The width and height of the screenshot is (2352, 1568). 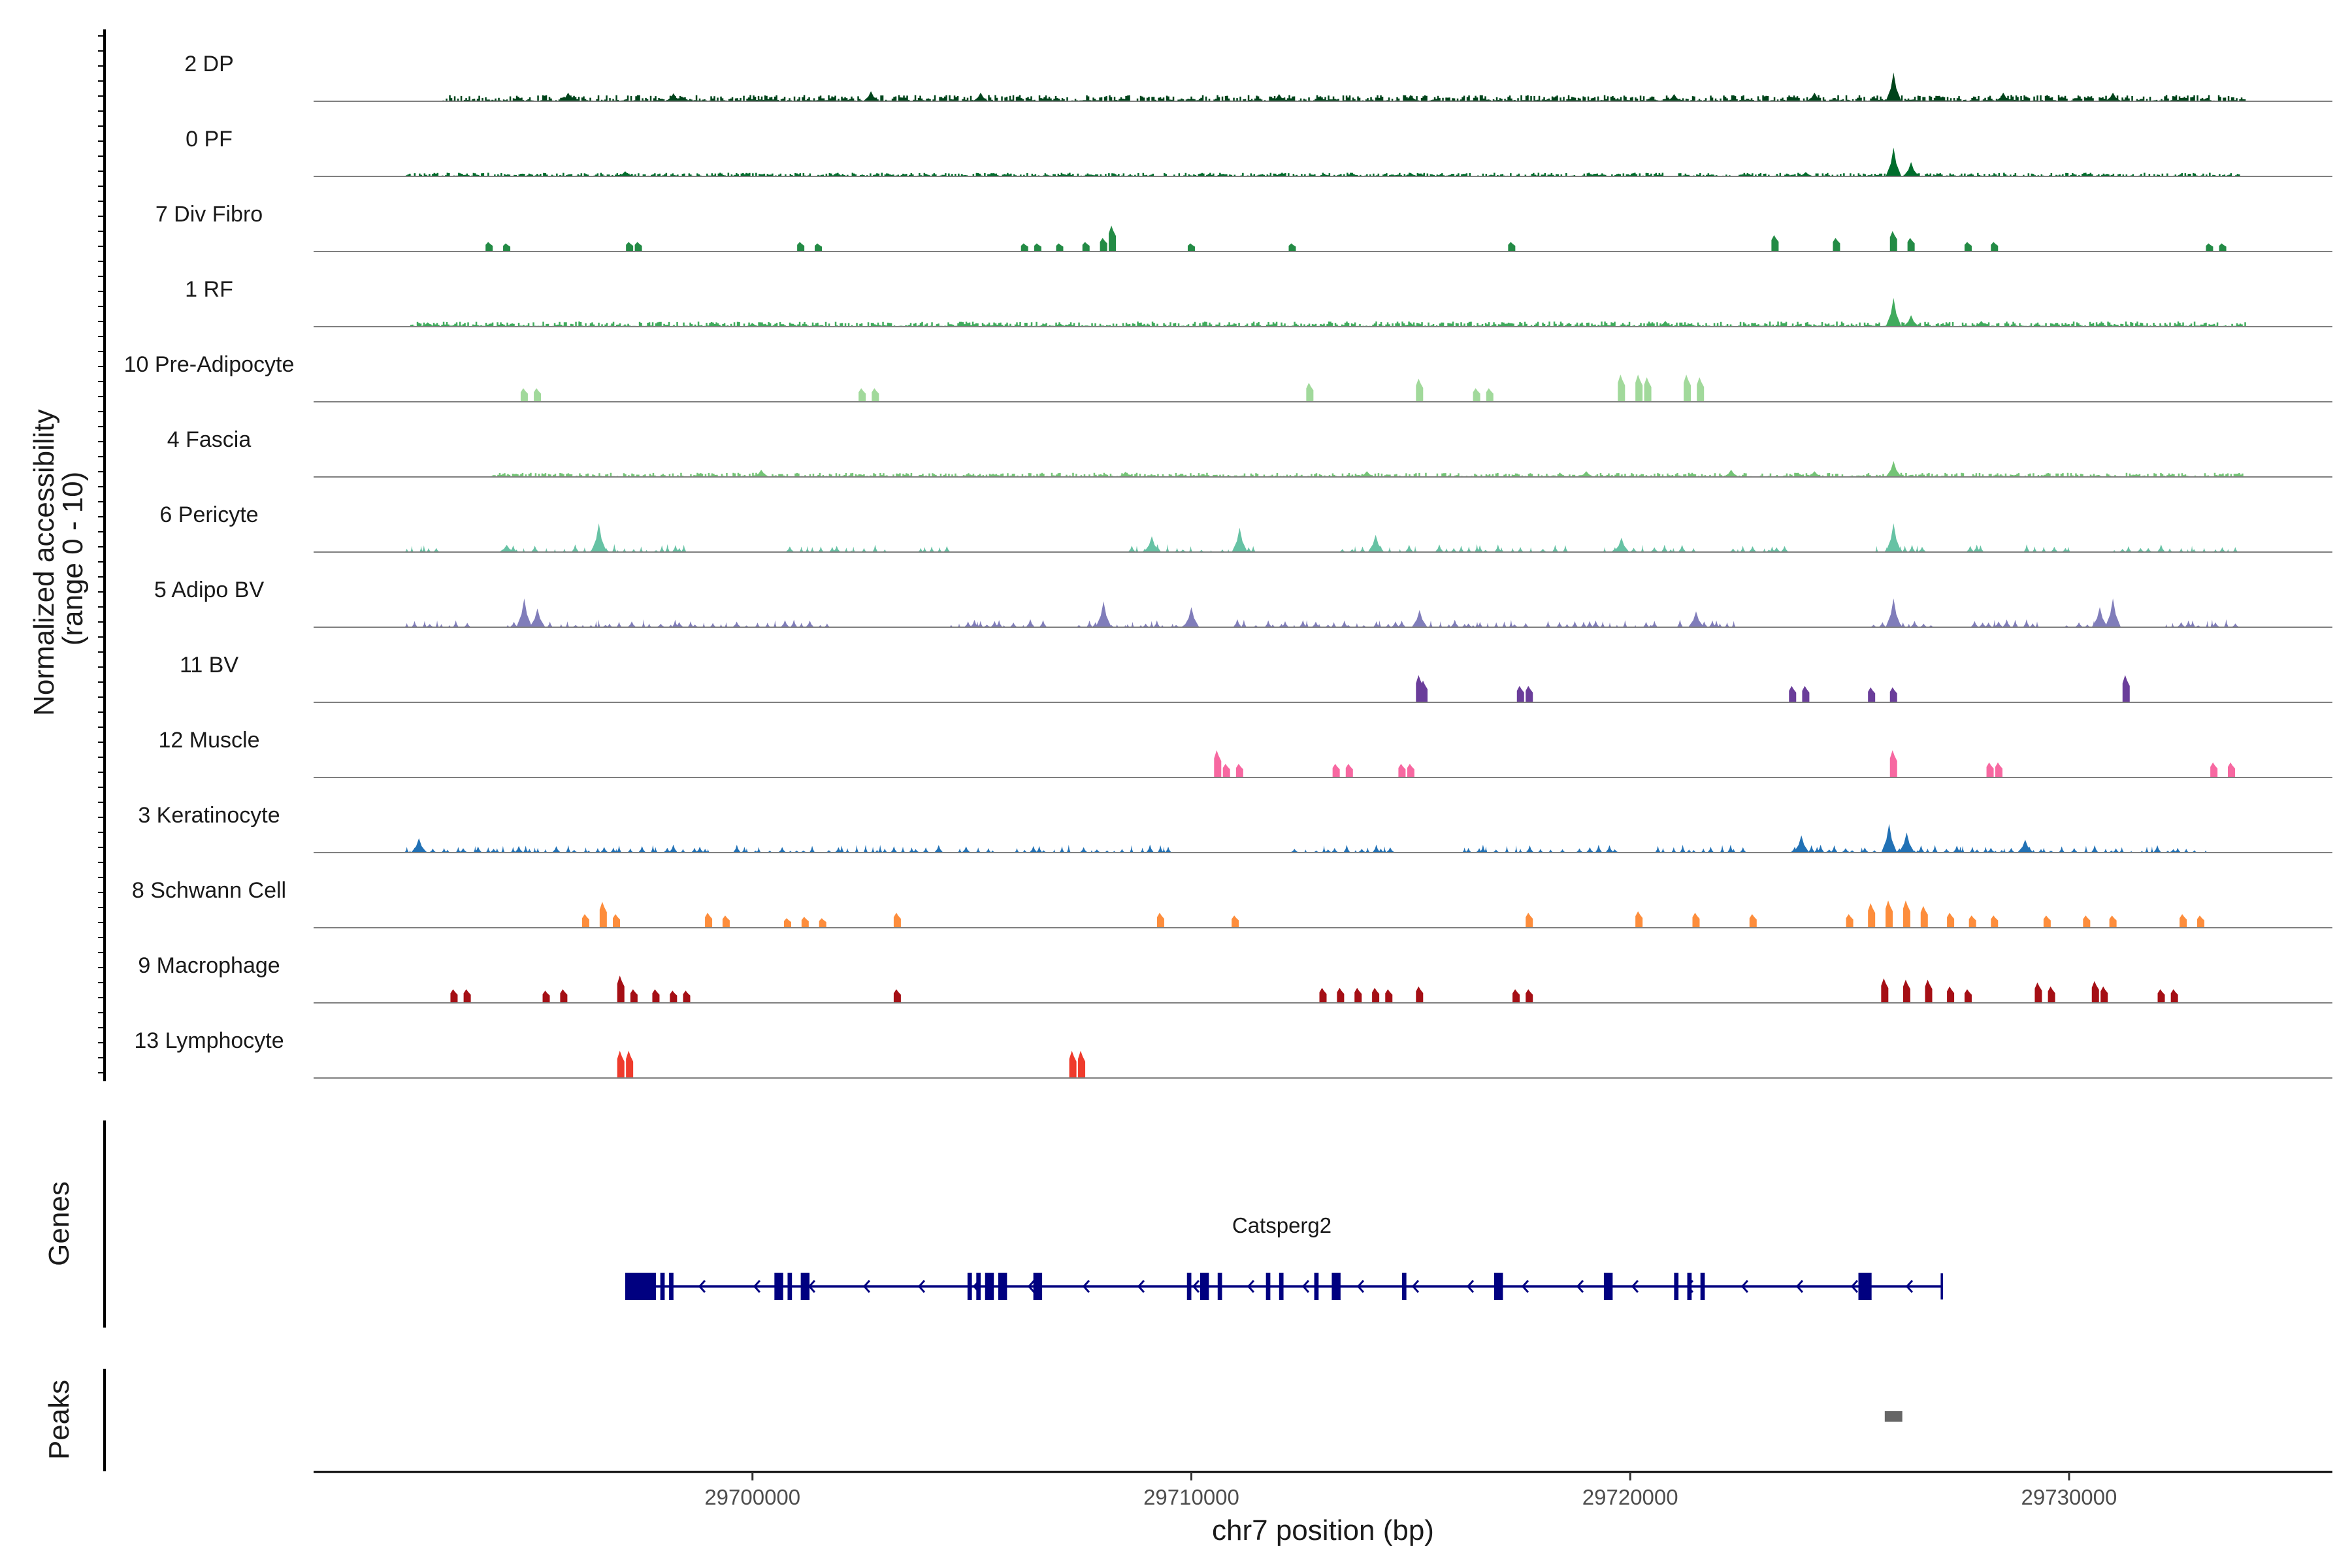 I want to click on peak-regions, so click(x=1893, y=1416).